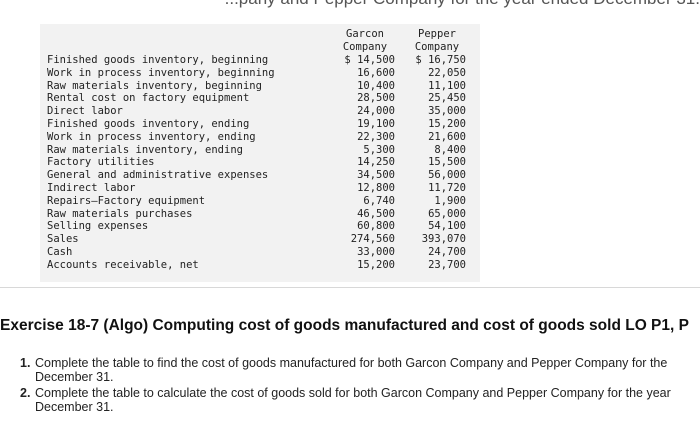  Describe the element at coordinates (372, 239) in the screenshot. I see `garcon-value: 274,560` at that location.